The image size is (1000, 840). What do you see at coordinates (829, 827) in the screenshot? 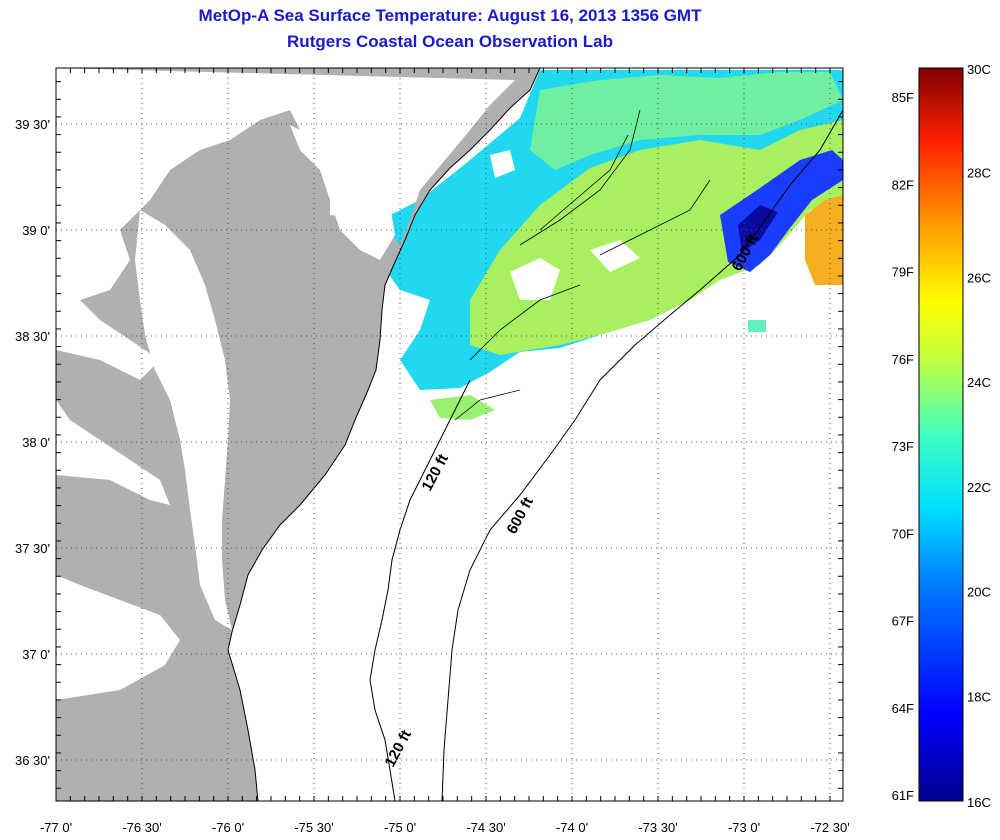
I see `lon-tick-label: -72 30'` at bounding box center [829, 827].